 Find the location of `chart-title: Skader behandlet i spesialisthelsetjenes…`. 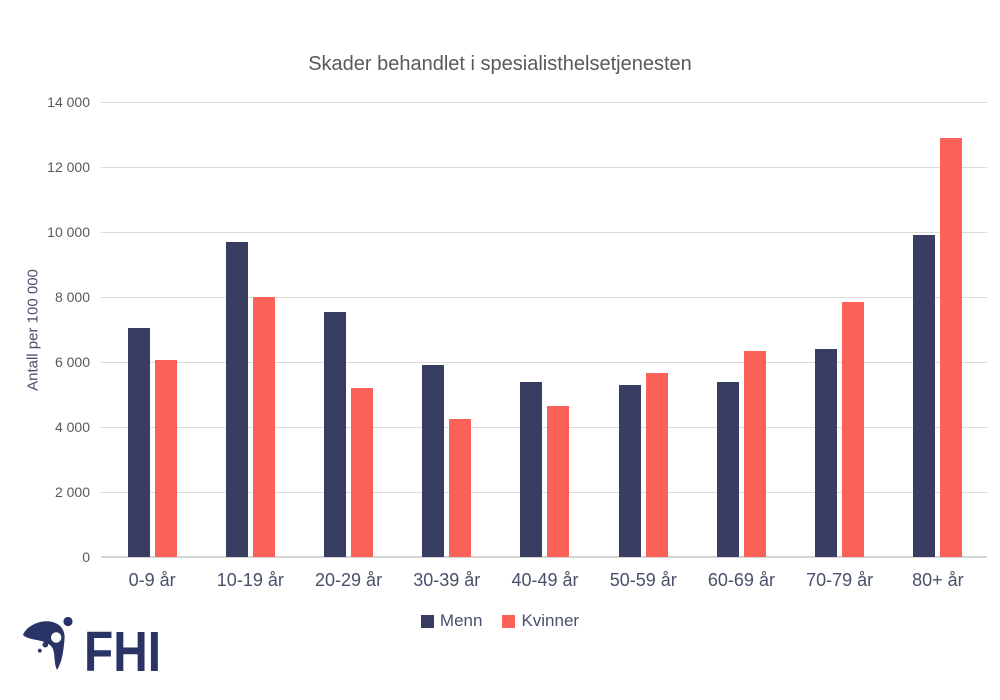

chart-title: Skader behandlet i spesialisthelsetjenes… is located at coordinates (500, 64).